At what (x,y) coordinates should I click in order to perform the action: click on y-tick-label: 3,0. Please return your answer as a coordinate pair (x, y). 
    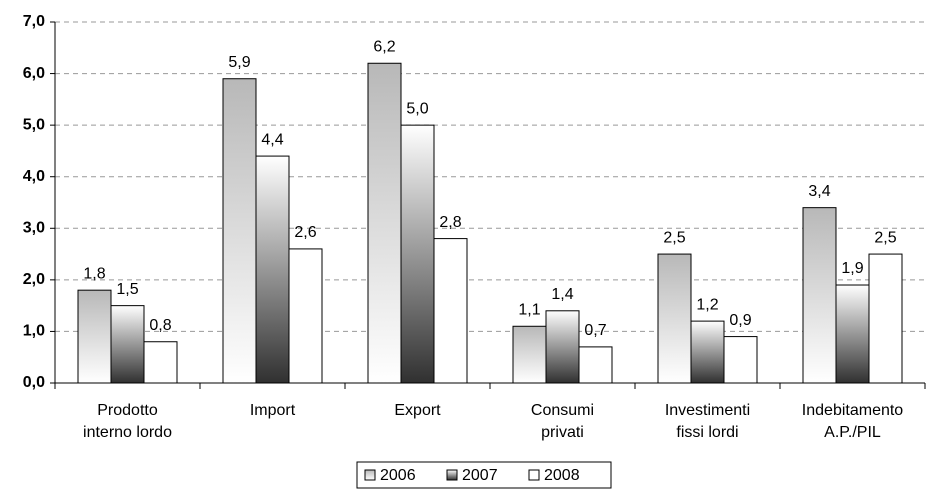
    Looking at the image, I should click on (34, 228).